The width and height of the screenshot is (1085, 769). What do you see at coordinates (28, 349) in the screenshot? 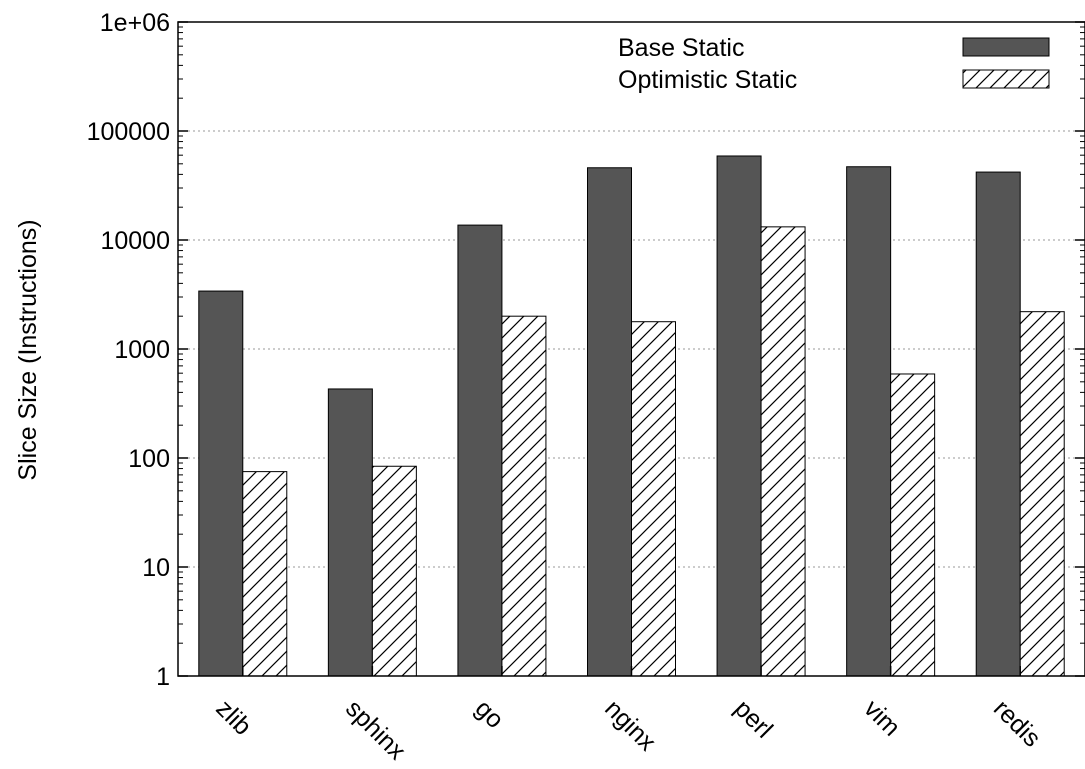
I see `y-axis-title: Slice Size (Instructions)` at bounding box center [28, 349].